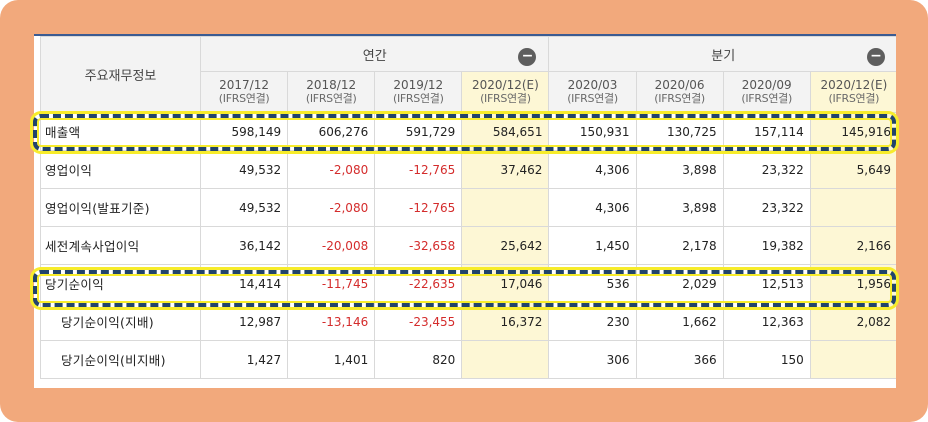 The image size is (928, 422). I want to click on value-cell: 25,642, so click(505, 245).